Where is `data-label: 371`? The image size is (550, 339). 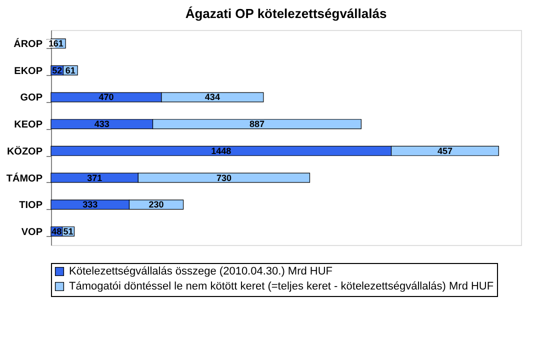 data-label: 371 is located at coordinates (94, 177).